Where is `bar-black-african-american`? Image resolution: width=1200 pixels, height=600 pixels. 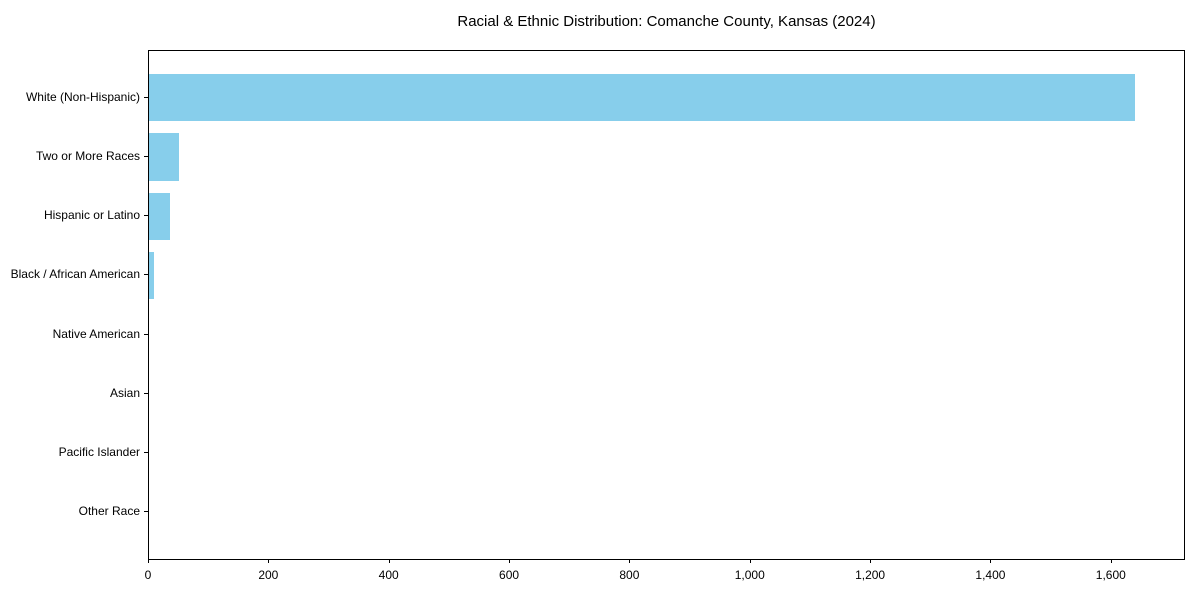 bar-black-african-american is located at coordinates (151, 275).